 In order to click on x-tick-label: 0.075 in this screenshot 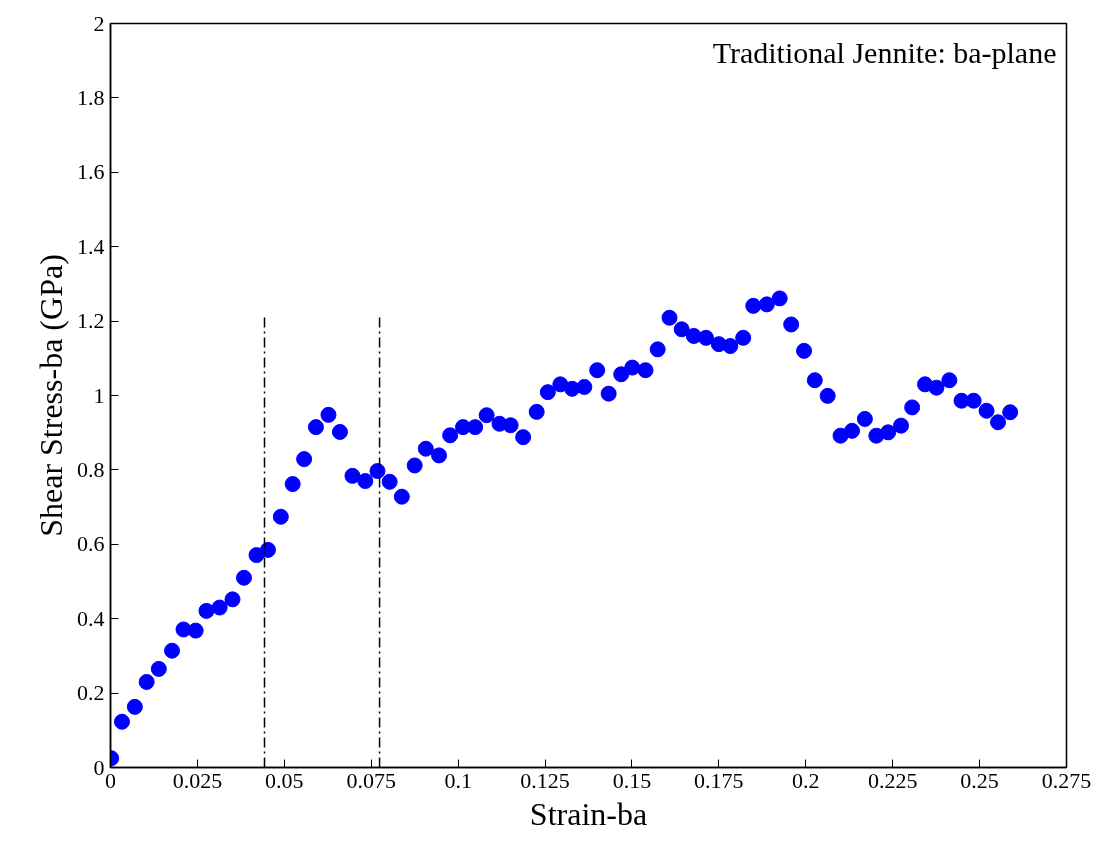, I will do `click(371, 780)`.